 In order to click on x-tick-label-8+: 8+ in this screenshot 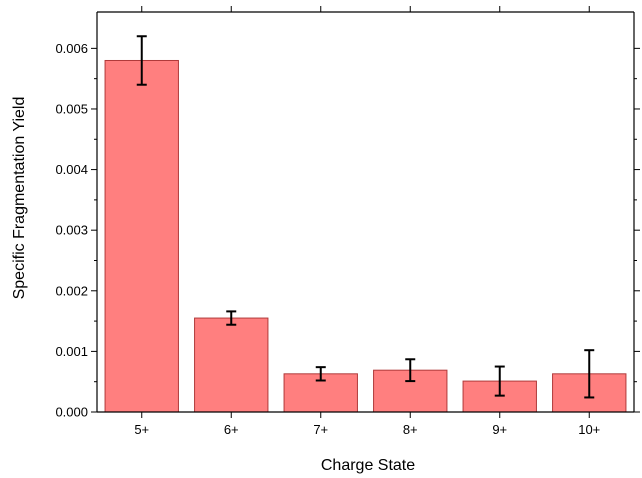, I will do `click(410, 429)`.